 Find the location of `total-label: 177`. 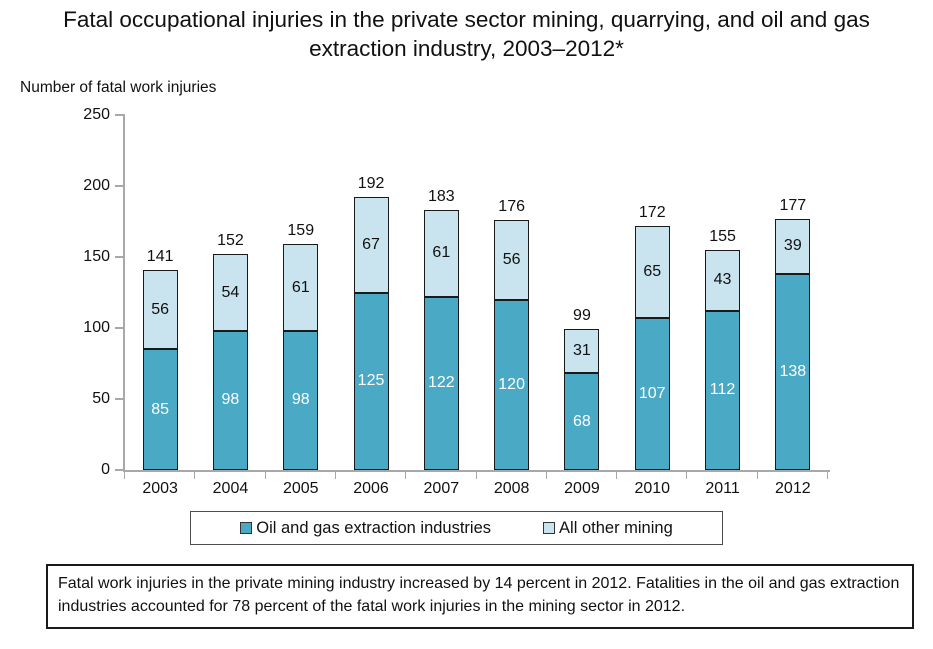

total-label: 177 is located at coordinates (793, 205).